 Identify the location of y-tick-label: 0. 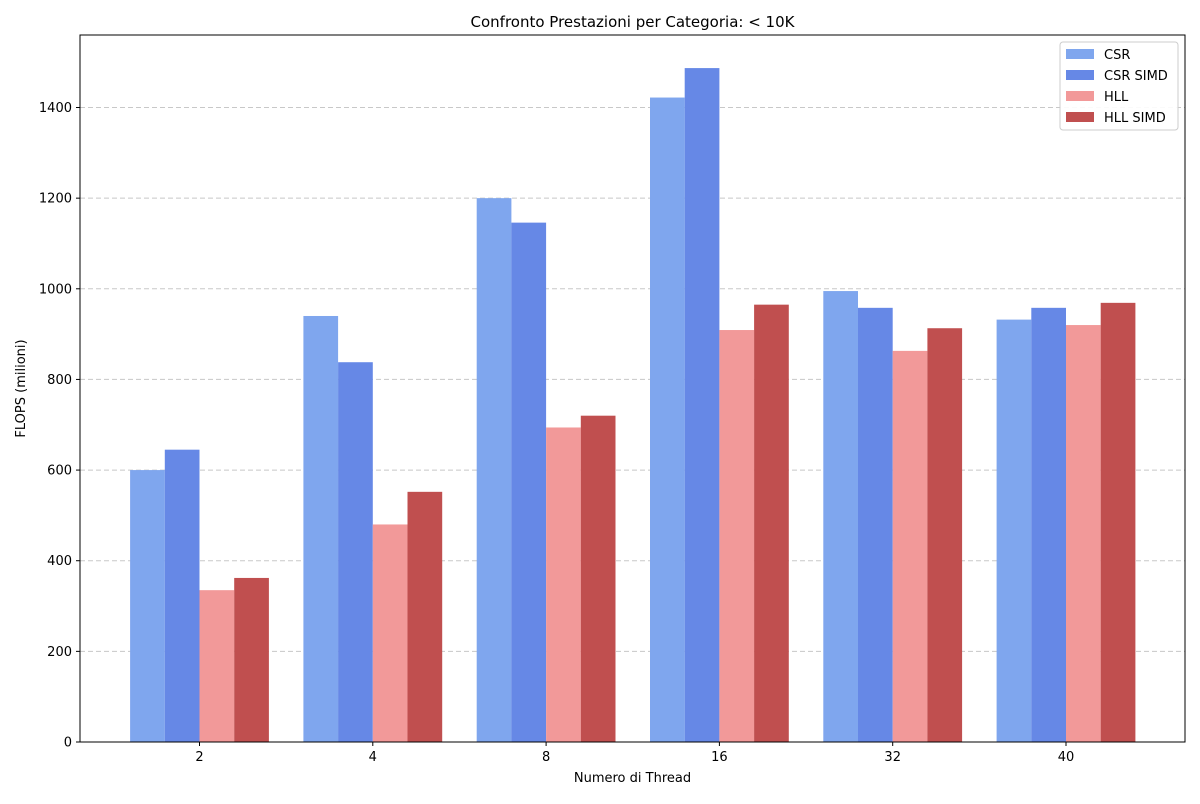
(68, 743).